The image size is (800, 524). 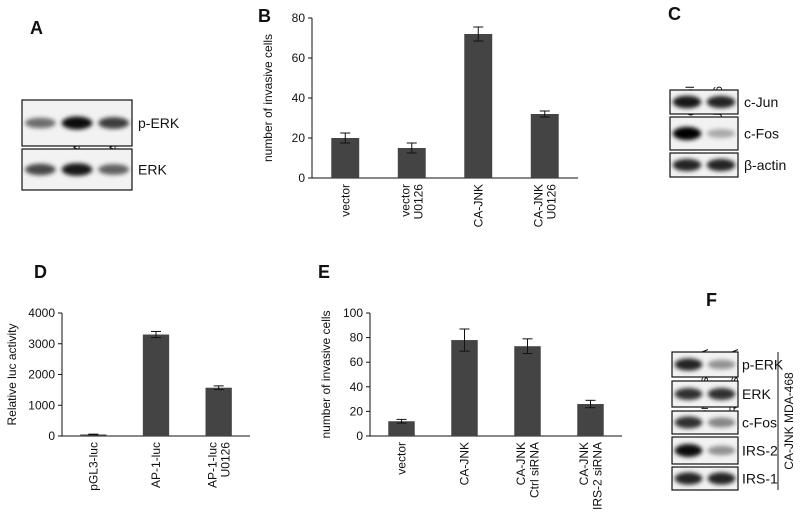 I want to click on panel-letter: C, so click(x=674, y=14).